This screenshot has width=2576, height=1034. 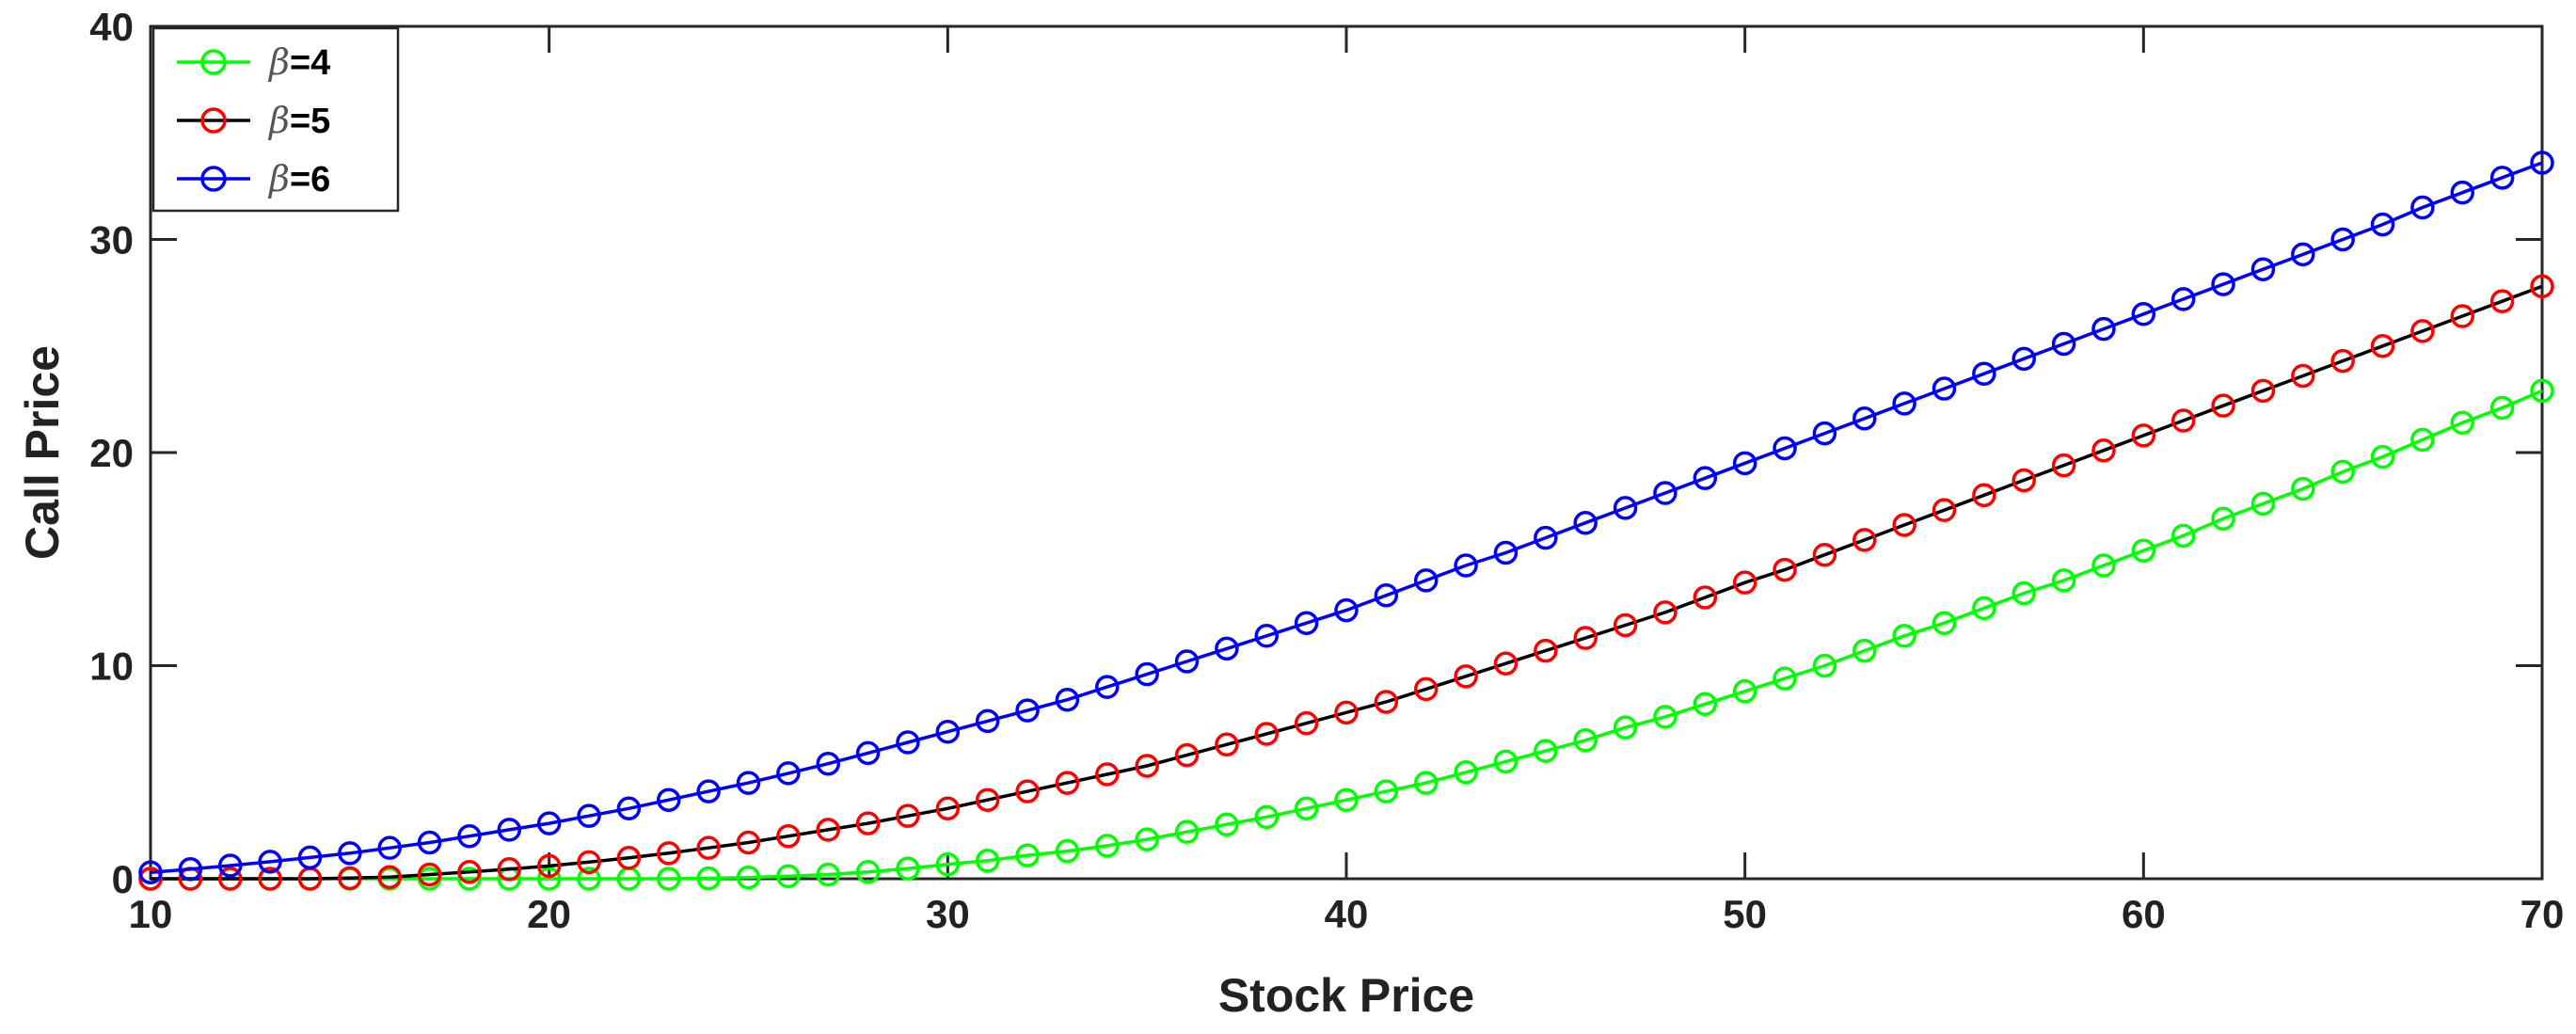 What do you see at coordinates (549, 914) in the screenshot?
I see `x-tick-label: 20` at bounding box center [549, 914].